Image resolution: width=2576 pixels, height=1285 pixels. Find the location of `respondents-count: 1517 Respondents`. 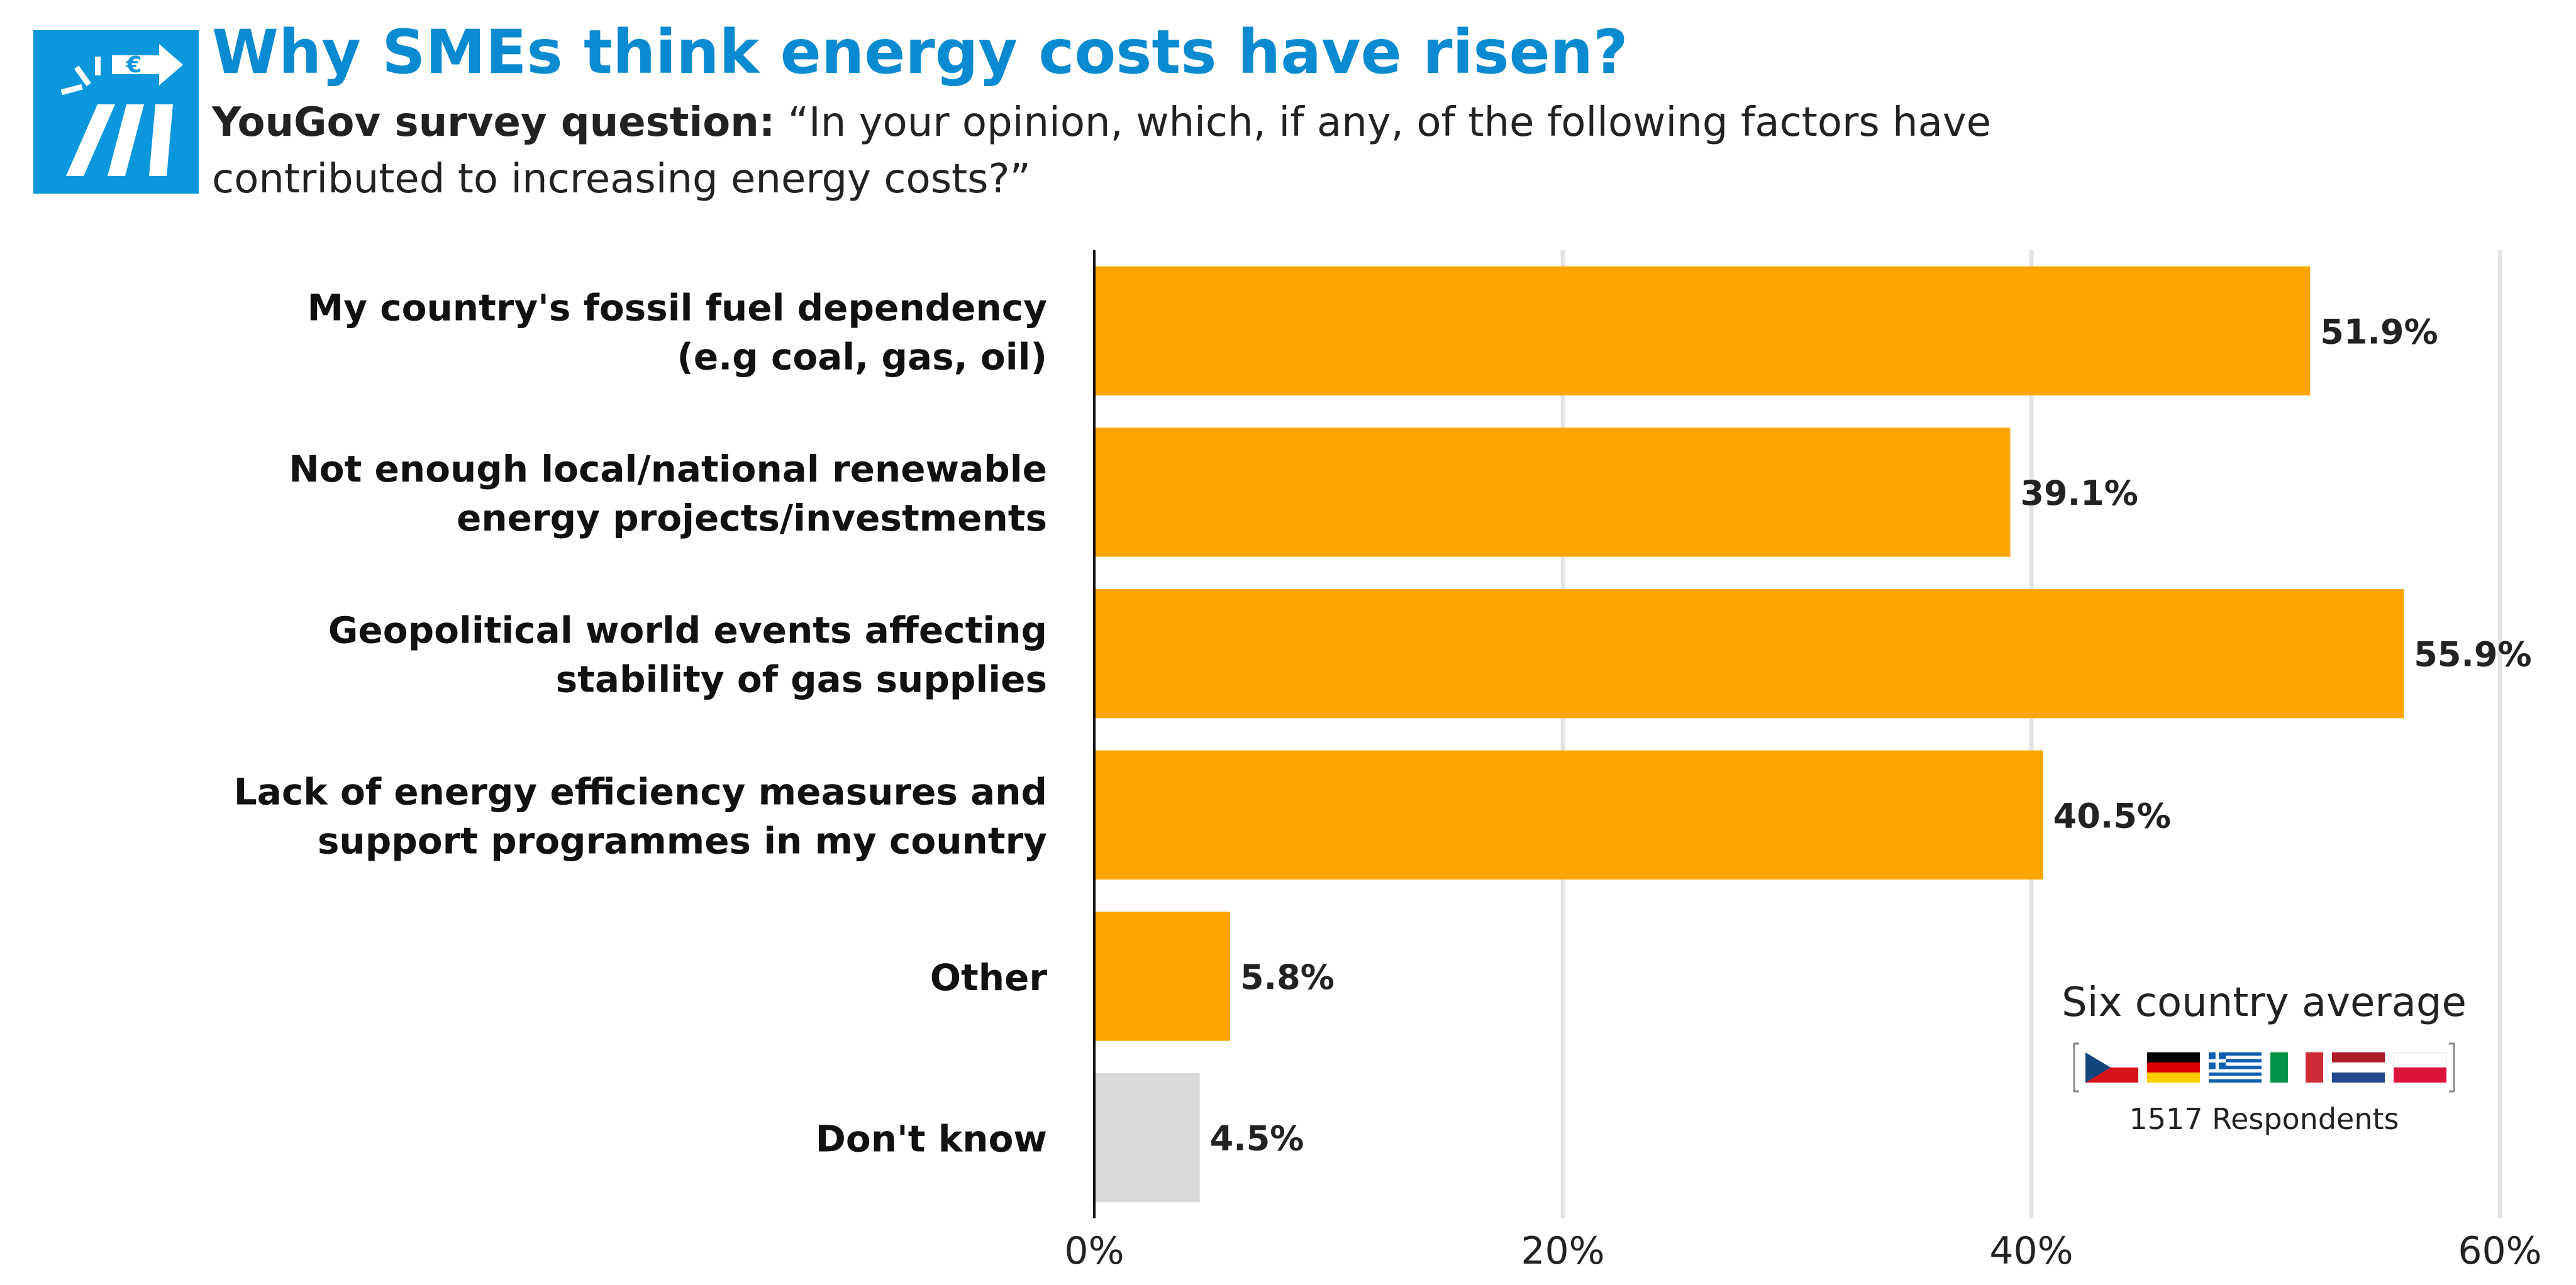

respondents-count: 1517 Respondents is located at coordinates (2264, 1119).